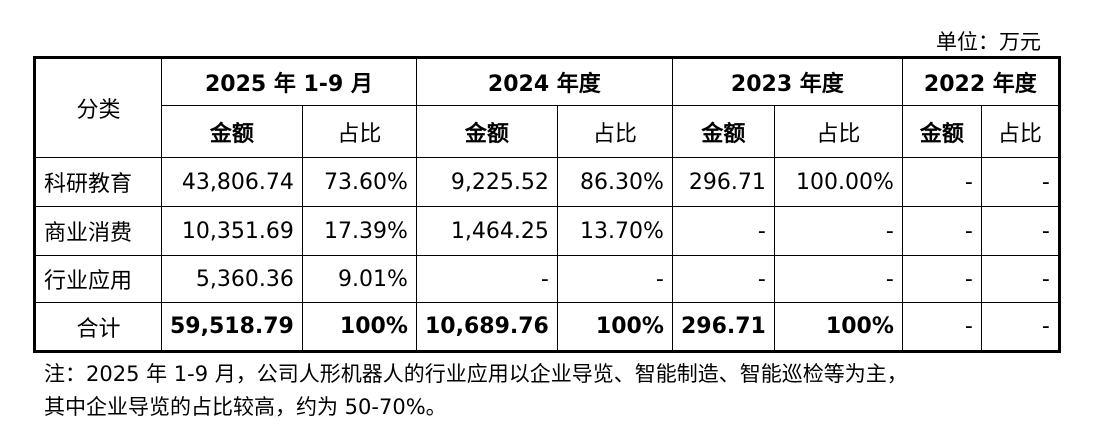 The width and height of the screenshot is (1111, 425). I want to click on table-cell: 73.60%, so click(359, 182).